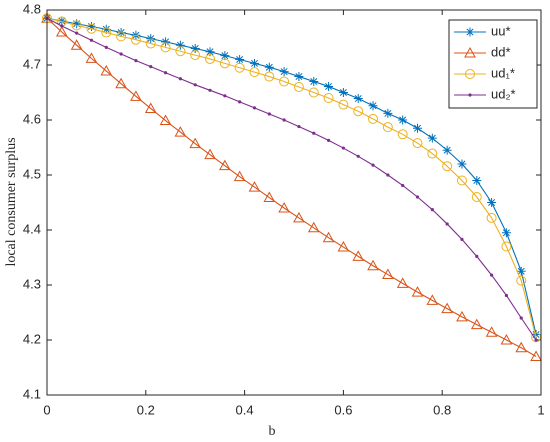 The height and width of the screenshot is (442, 550). Describe the element at coordinates (245, 409) in the screenshot. I see `x-tick-label: 0.4` at that location.